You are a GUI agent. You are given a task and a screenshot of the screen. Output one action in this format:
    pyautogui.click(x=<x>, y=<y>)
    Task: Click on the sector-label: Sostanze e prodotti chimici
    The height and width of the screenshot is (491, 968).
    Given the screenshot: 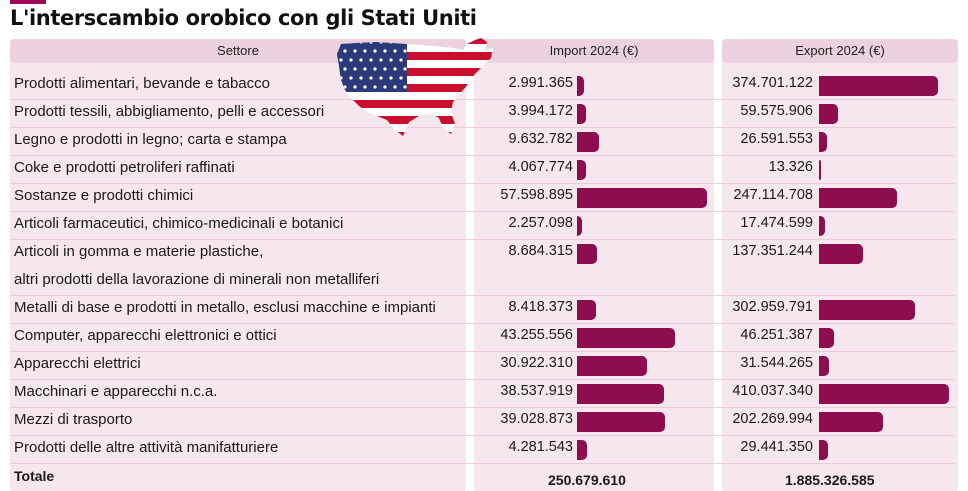 What is the action you would take?
    pyautogui.click(x=104, y=195)
    